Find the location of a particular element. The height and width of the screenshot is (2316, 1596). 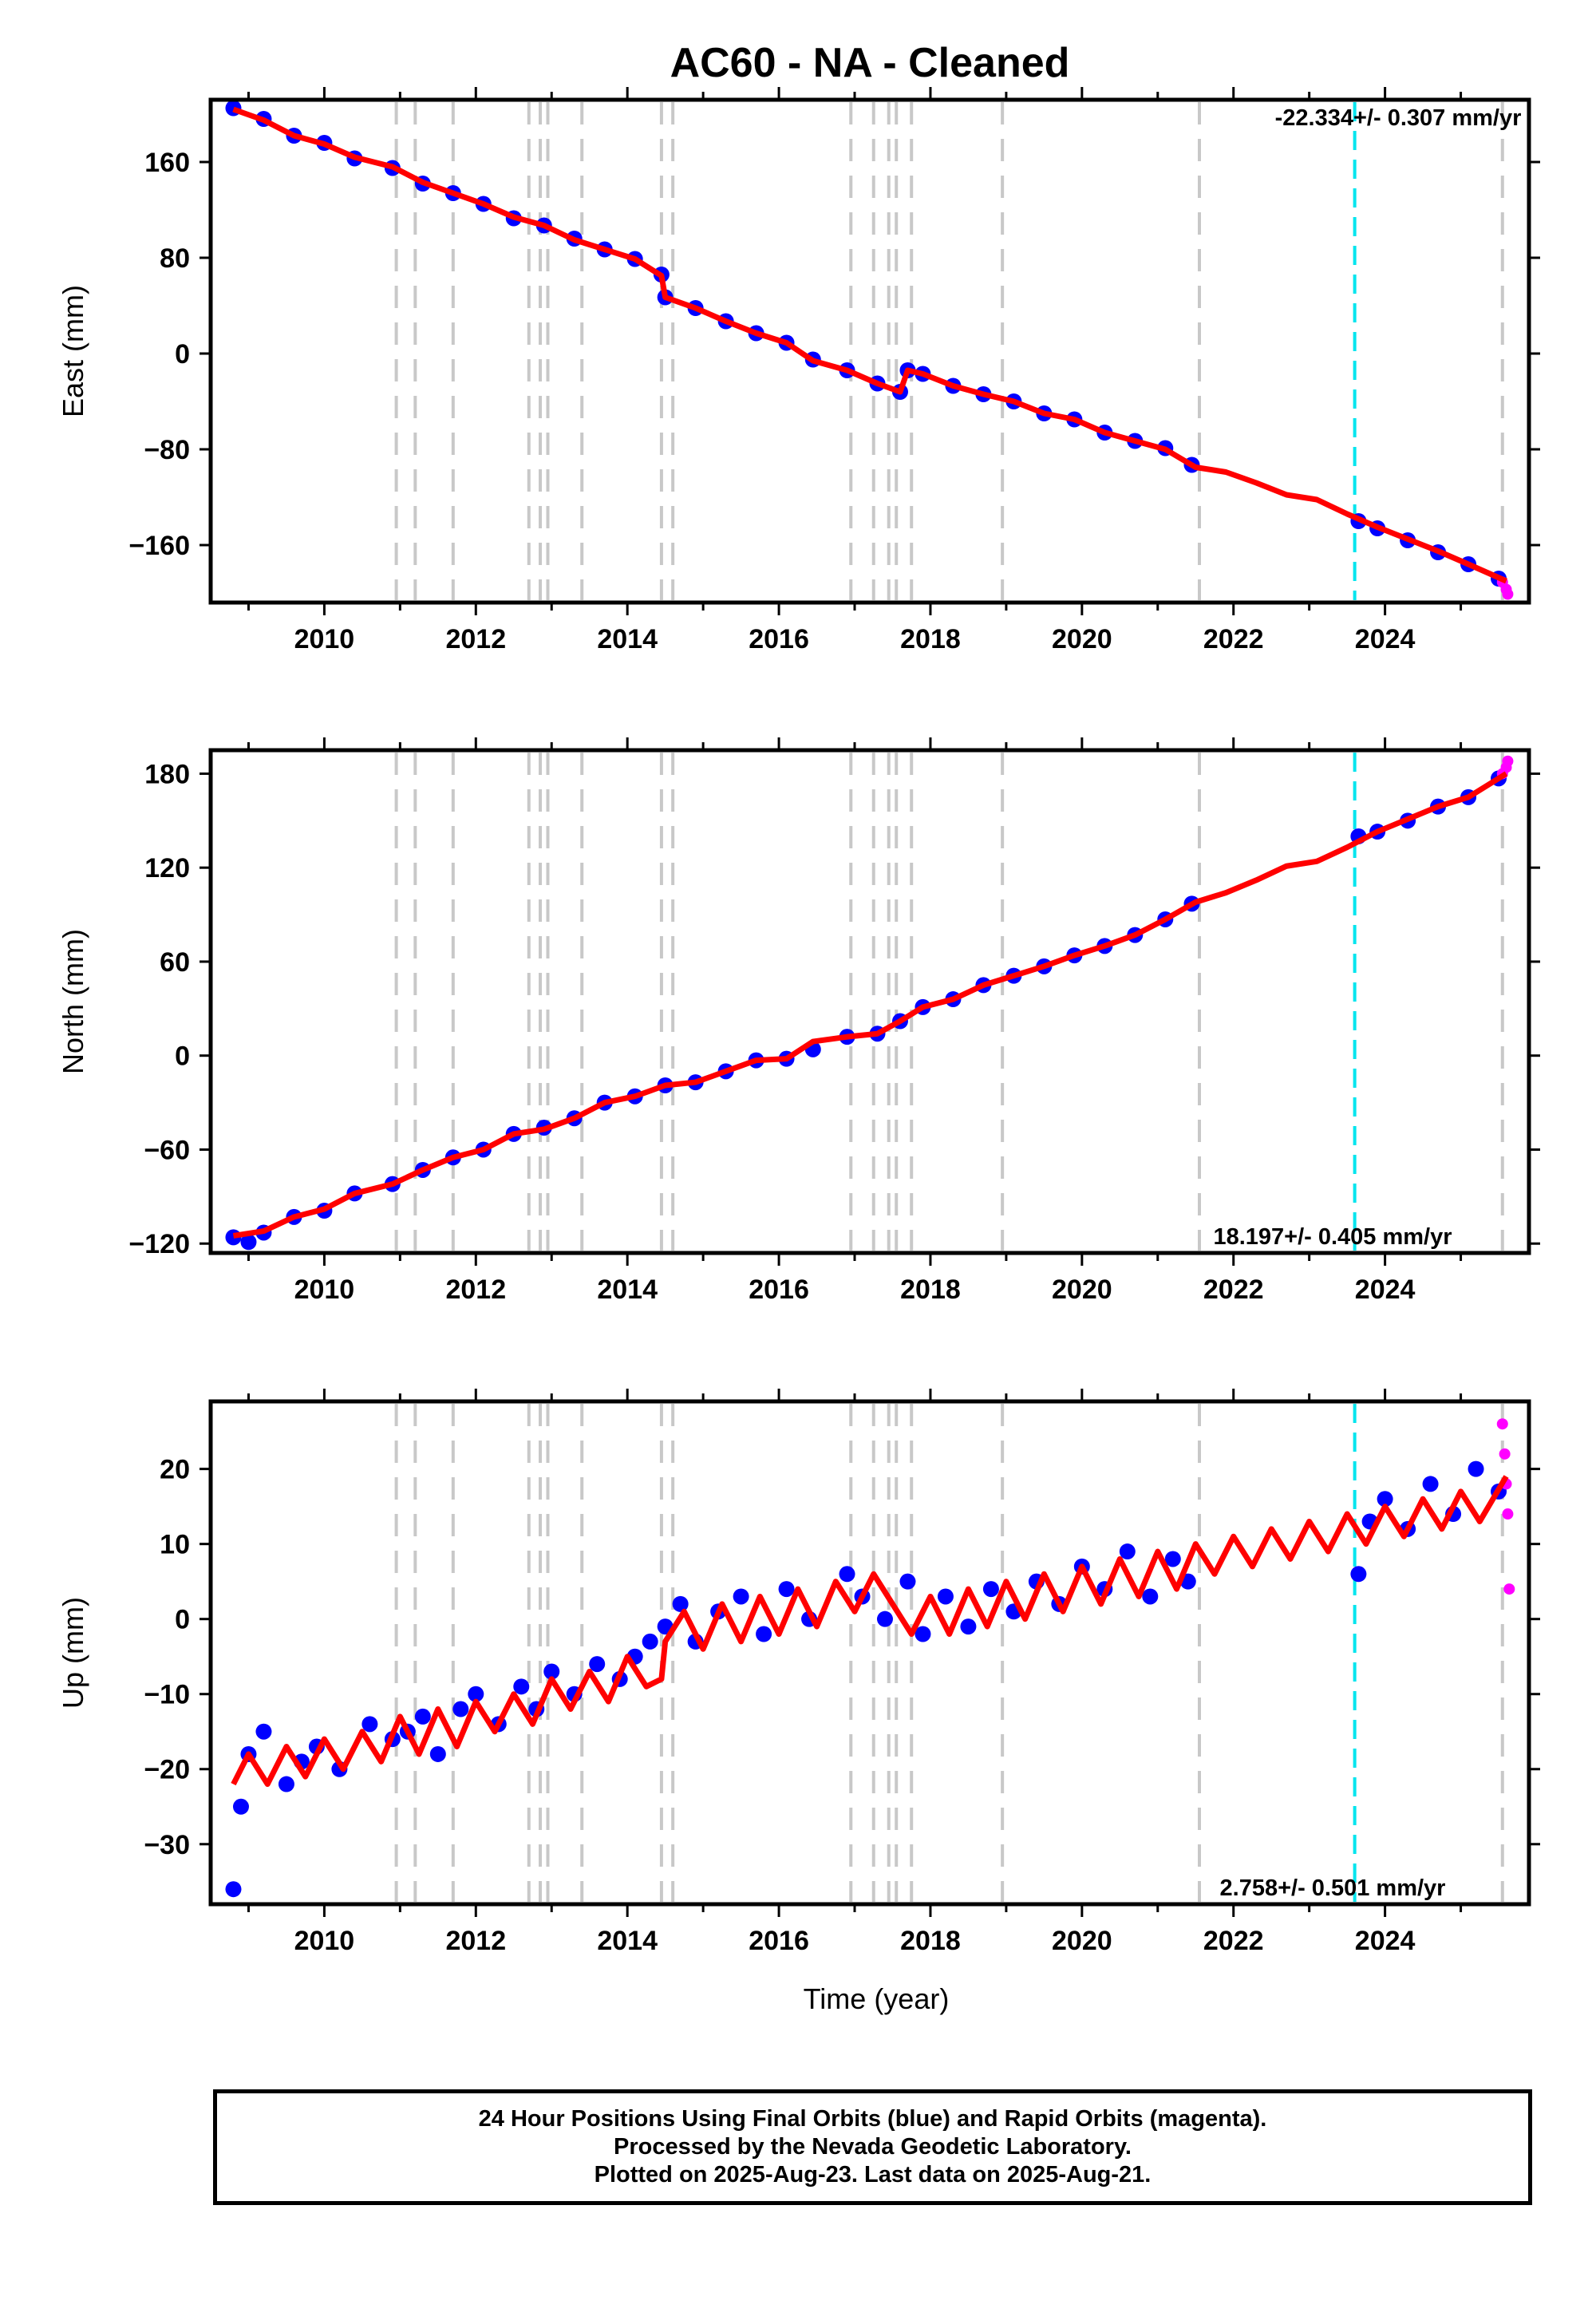

up-ytick-label-0: 20 is located at coordinates (175, 1470).